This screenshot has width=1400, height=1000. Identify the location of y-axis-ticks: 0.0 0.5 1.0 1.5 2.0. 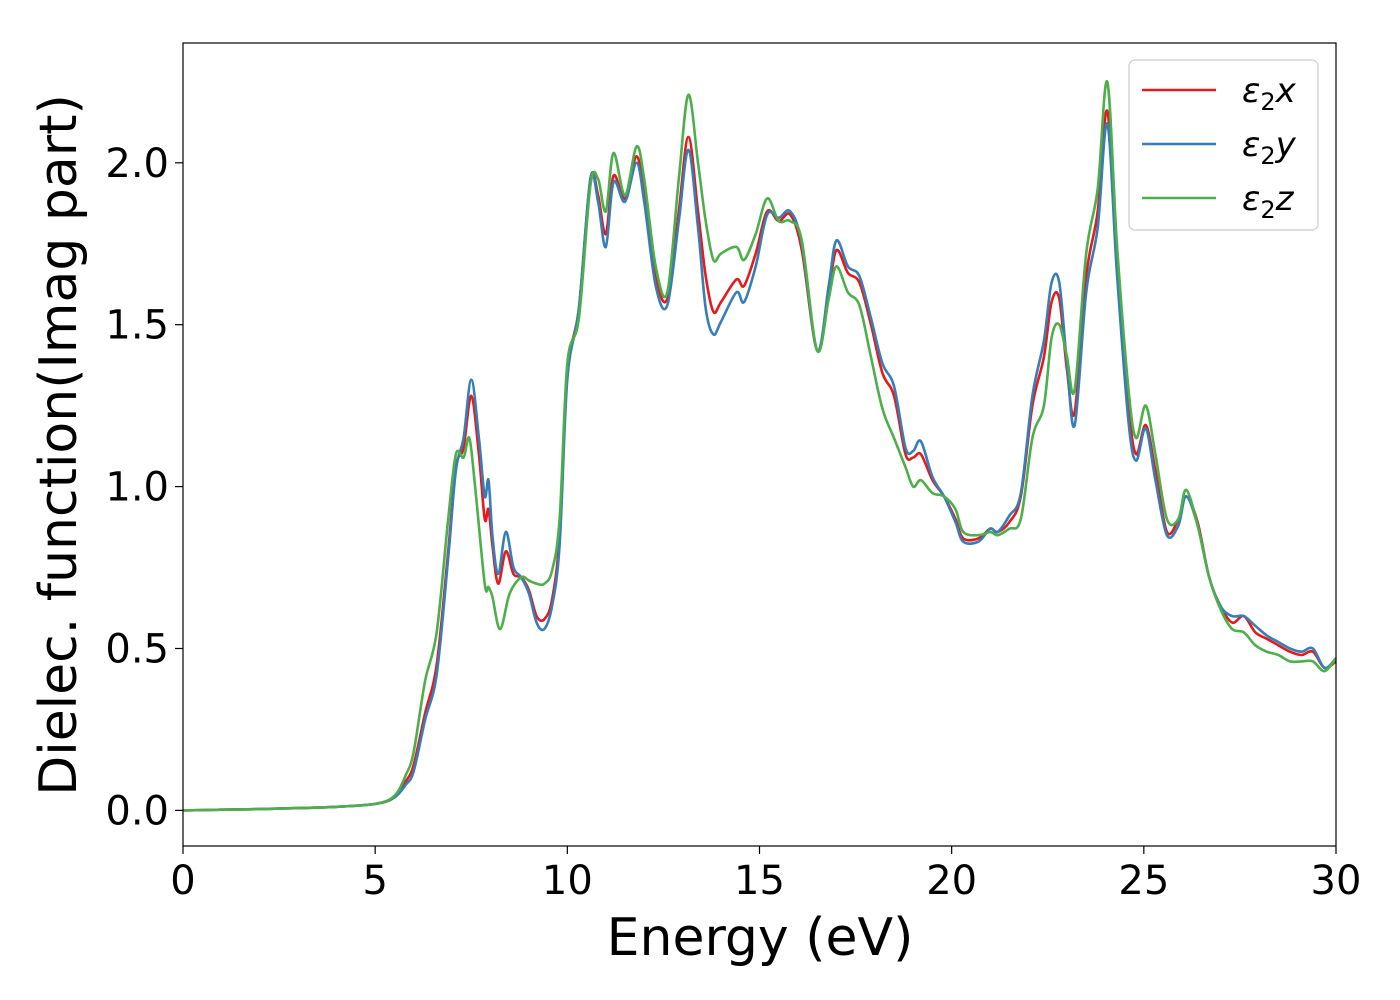
(144, 487).